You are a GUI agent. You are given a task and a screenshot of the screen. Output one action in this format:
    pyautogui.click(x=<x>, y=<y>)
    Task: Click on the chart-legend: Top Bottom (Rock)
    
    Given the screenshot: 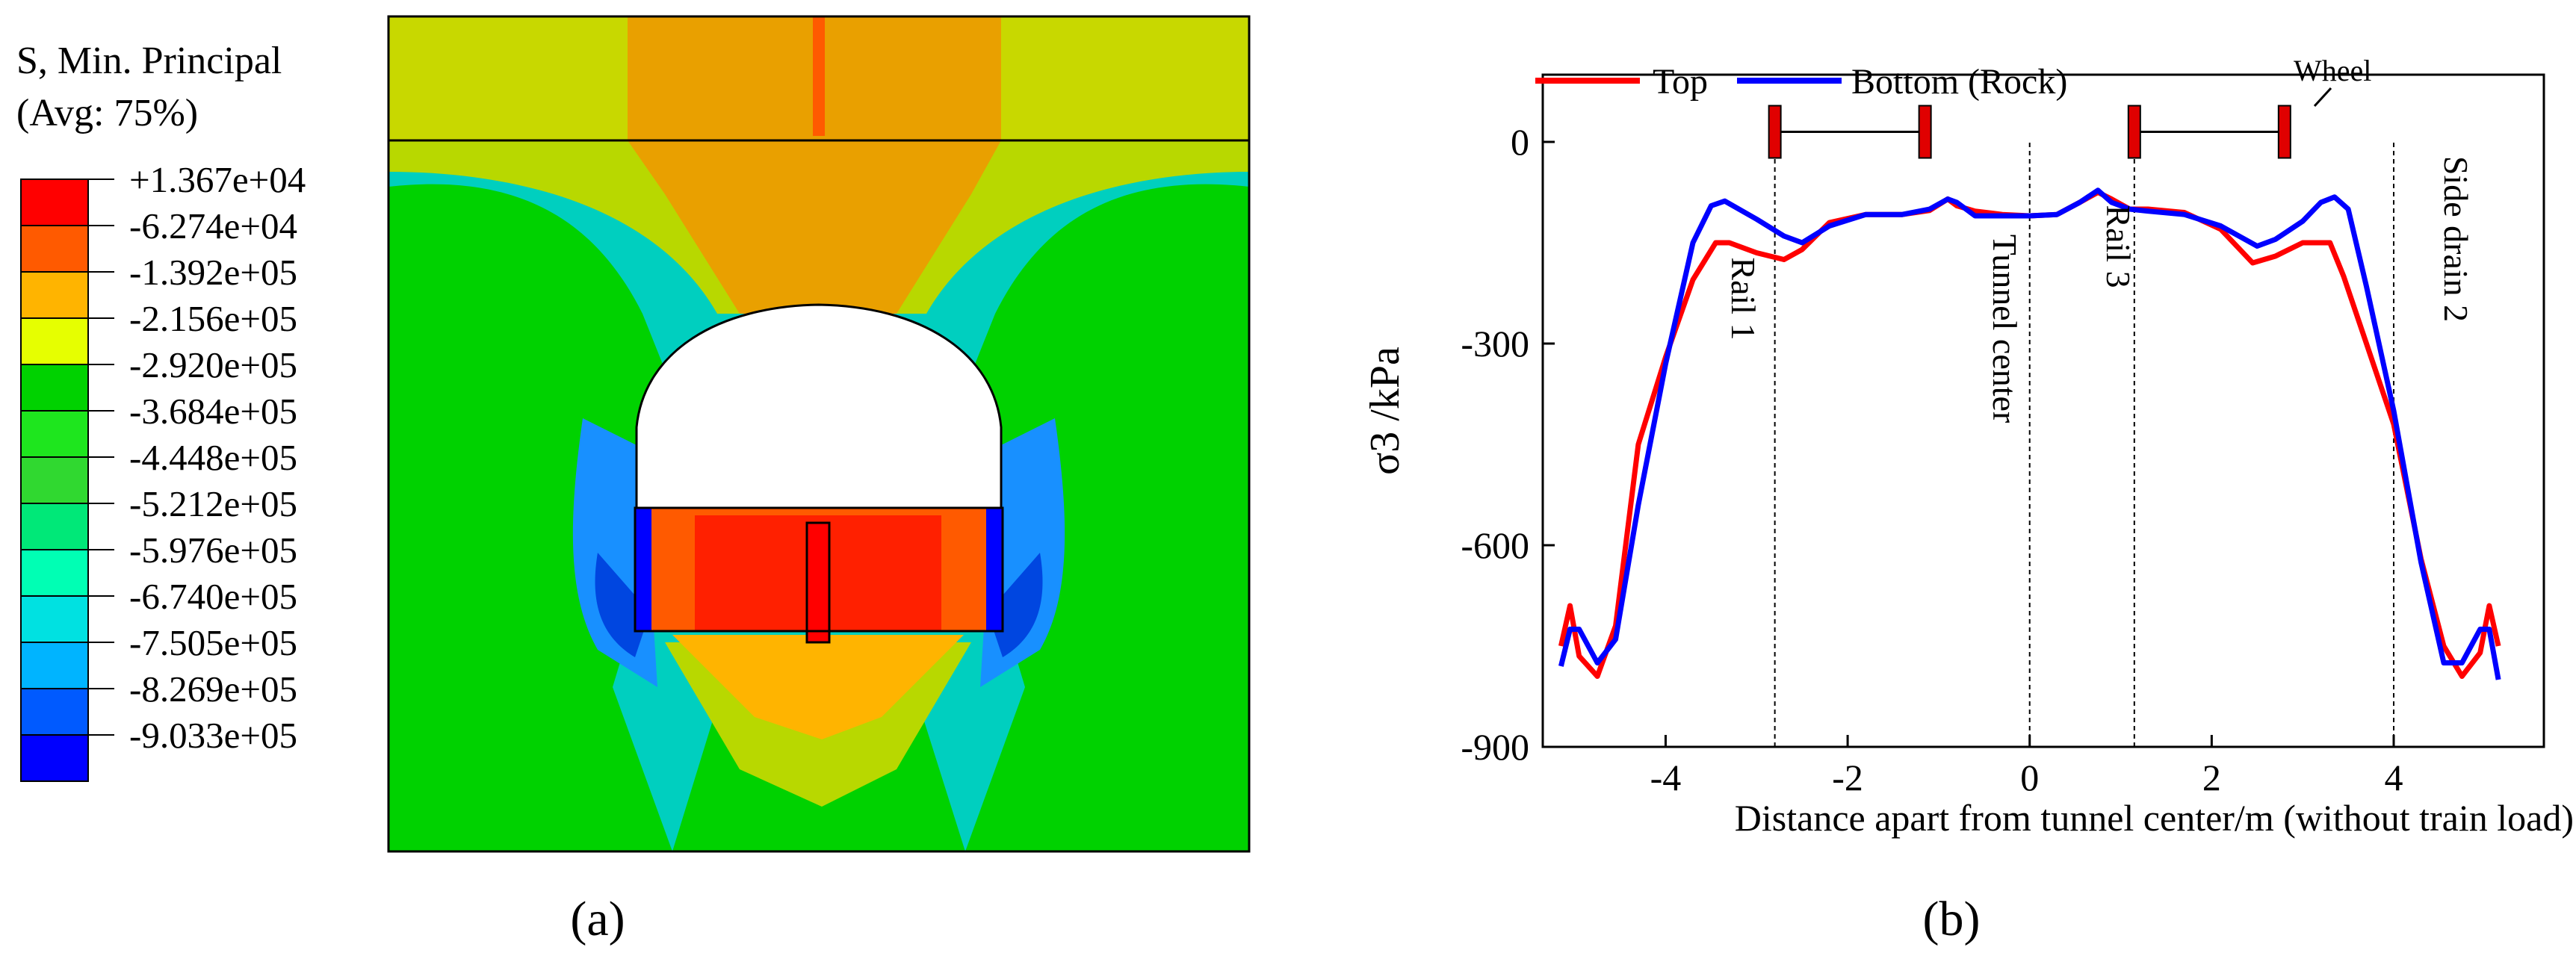 What is the action you would take?
    pyautogui.click(x=1801, y=82)
    